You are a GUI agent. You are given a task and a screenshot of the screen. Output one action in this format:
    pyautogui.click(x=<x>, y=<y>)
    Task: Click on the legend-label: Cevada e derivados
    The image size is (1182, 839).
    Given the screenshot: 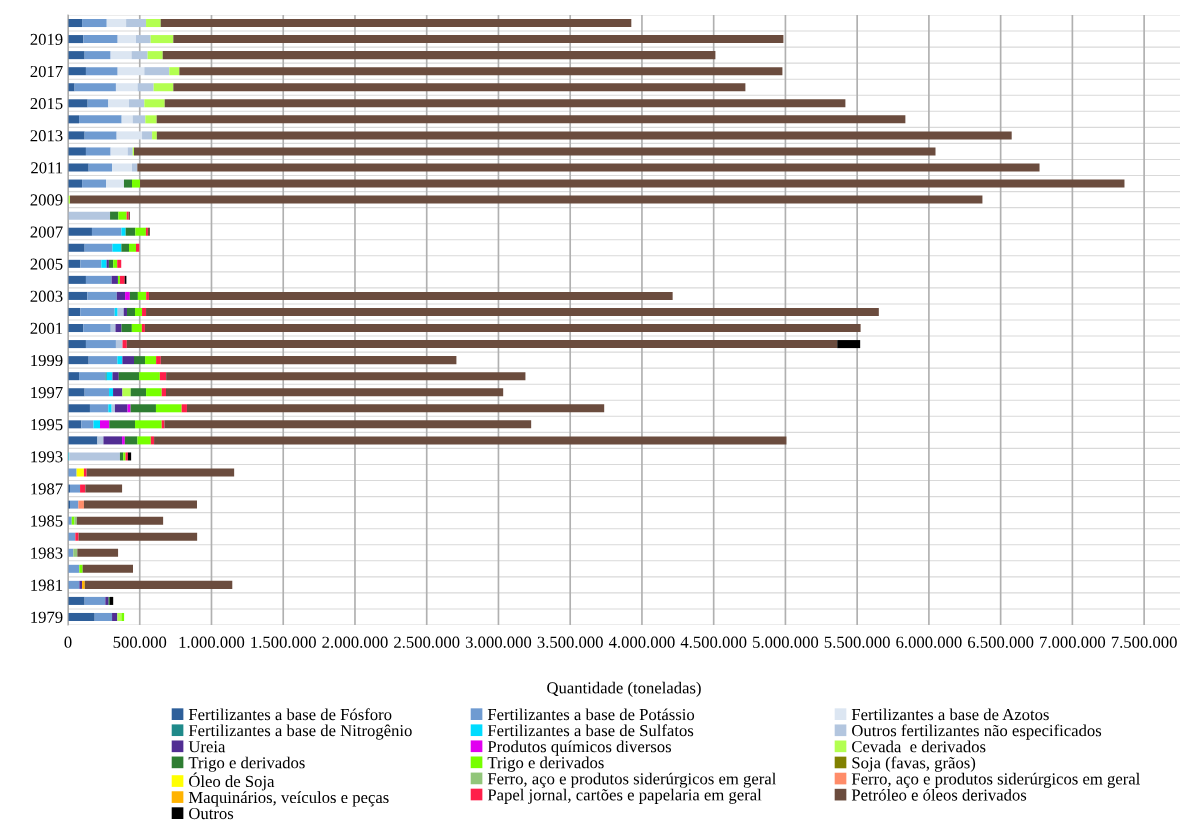 What is the action you would take?
    pyautogui.click(x=919, y=746)
    